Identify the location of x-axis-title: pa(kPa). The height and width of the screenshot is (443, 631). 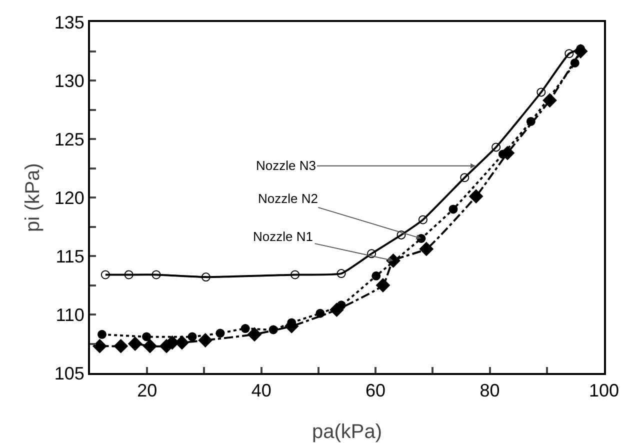
(347, 432).